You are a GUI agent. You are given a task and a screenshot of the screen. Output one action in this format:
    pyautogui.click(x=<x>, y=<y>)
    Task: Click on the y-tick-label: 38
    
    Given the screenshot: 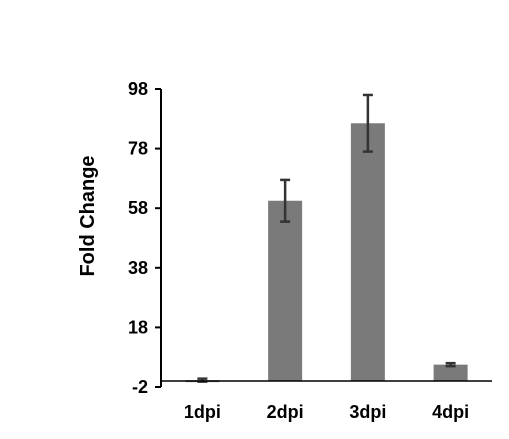 What is the action you would take?
    pyautogui.click(x=138, y=268)
    